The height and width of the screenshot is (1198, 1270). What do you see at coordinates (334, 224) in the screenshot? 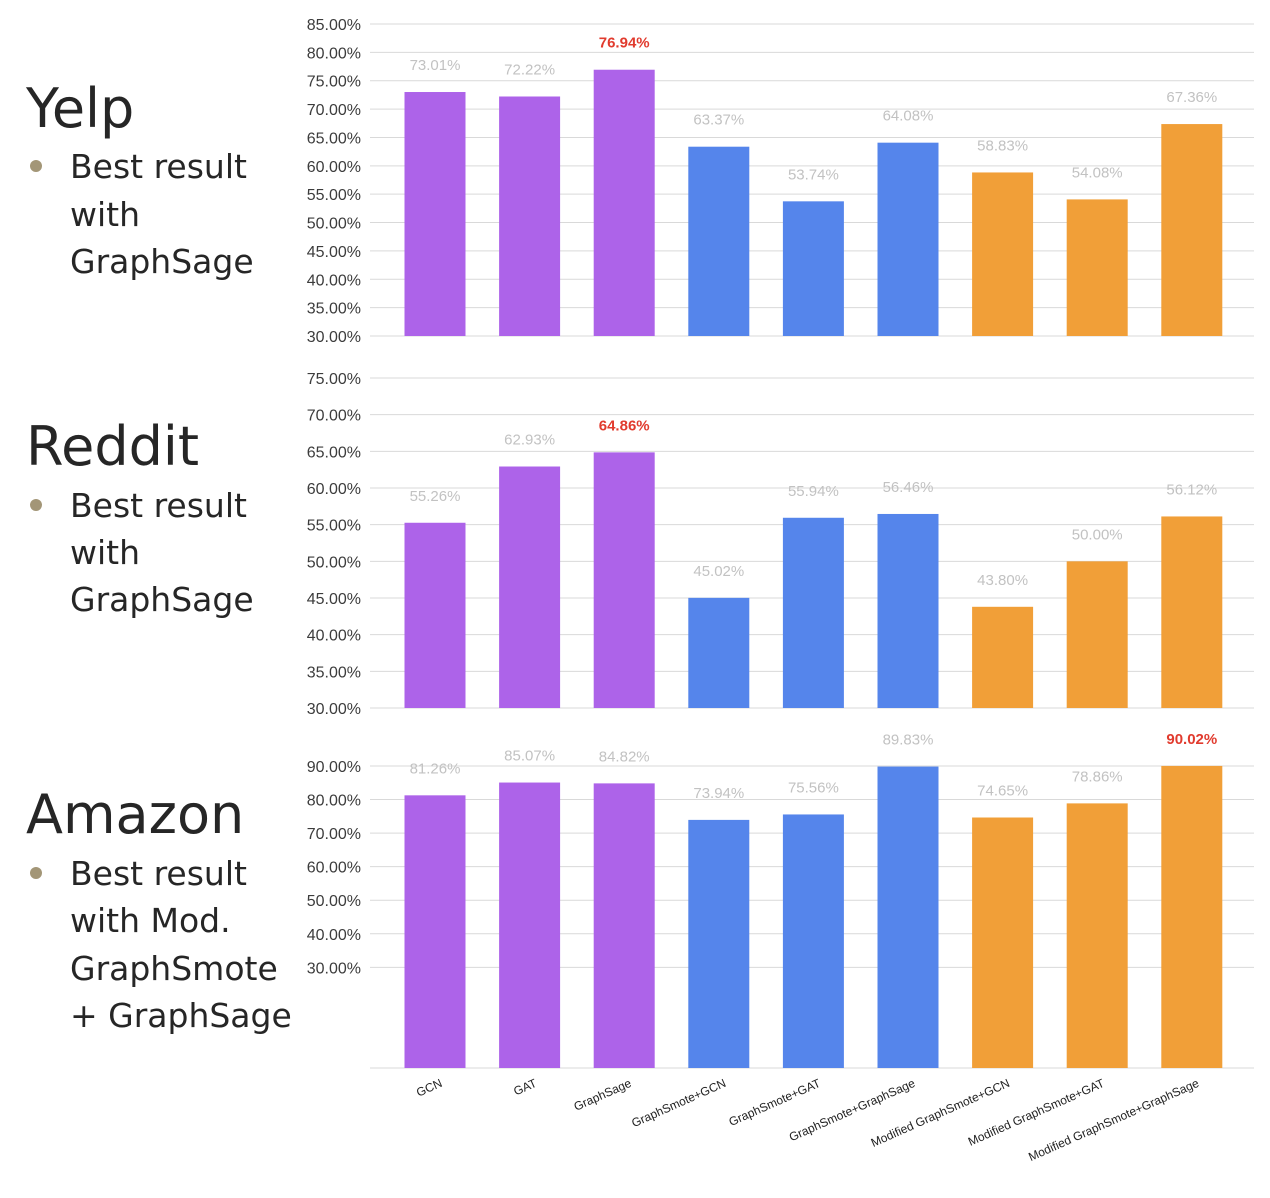
I see `yelp-ytick-label: 50.00%` at bounding box center [334, 224].